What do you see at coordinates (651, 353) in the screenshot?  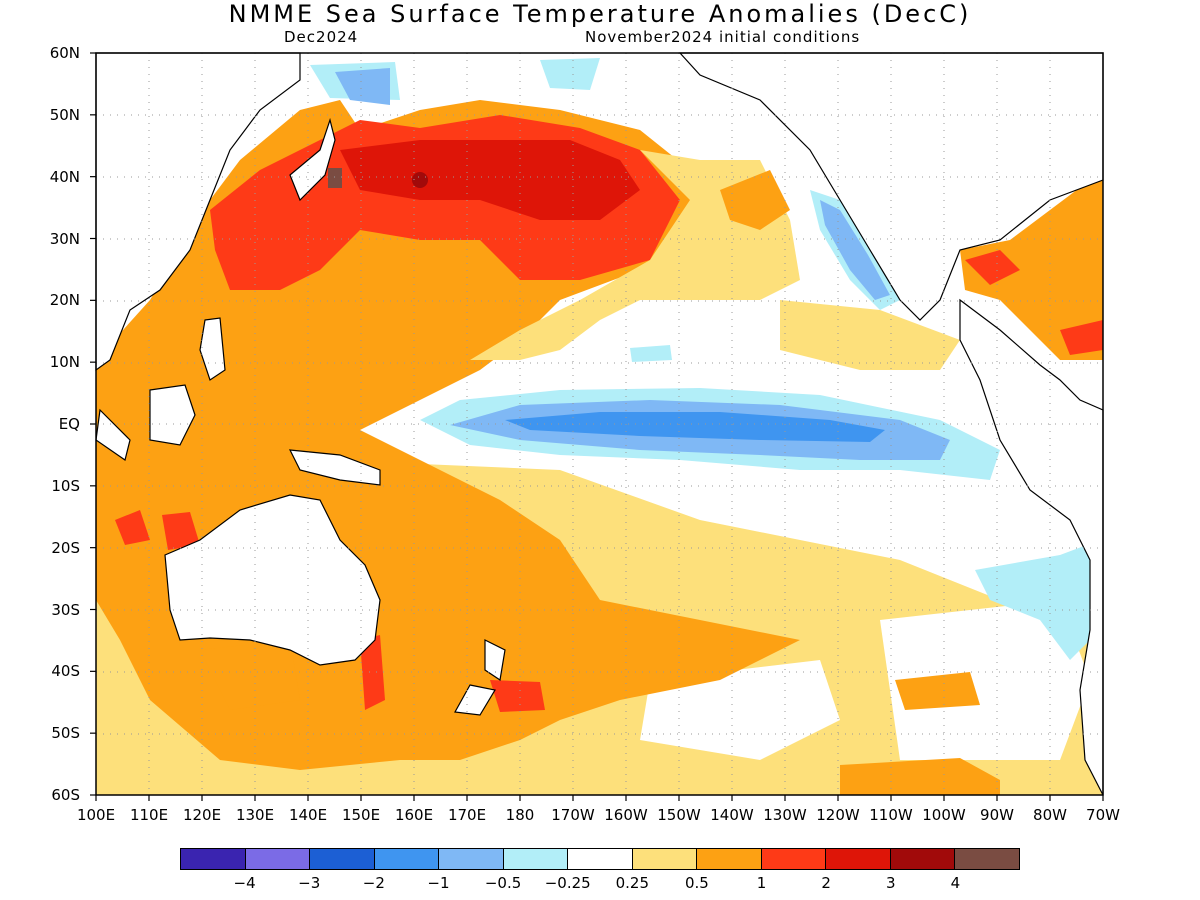 I see `anomaly-region-hawaii-lightblue` at bounding box center [651, 353].